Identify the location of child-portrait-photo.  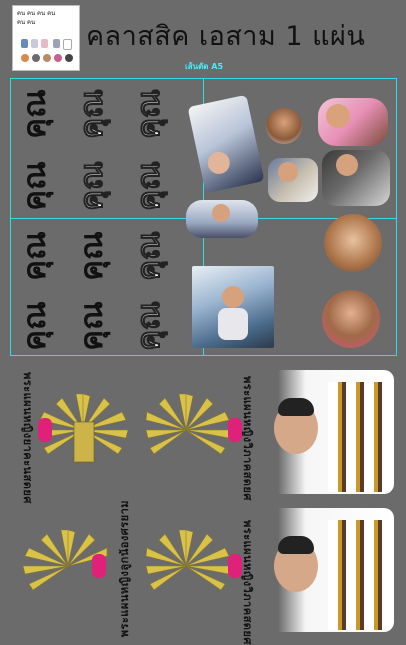
(293, 180).